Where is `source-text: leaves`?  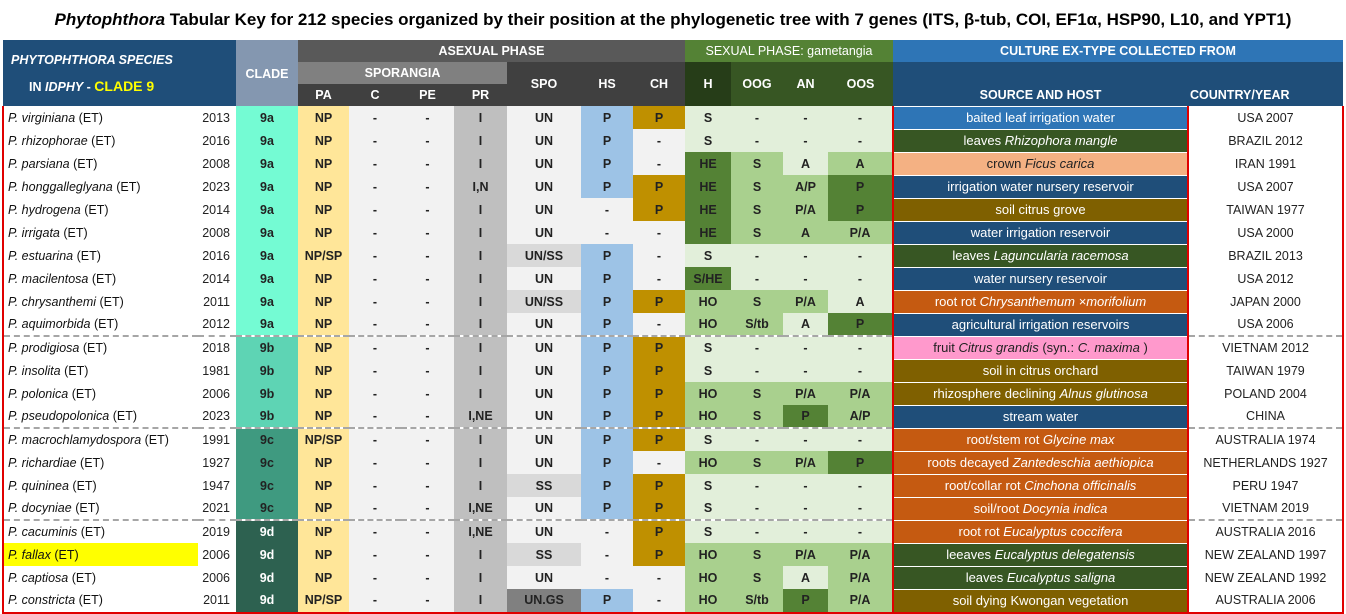
source-text: leaves is located at coordinates (986, 577).